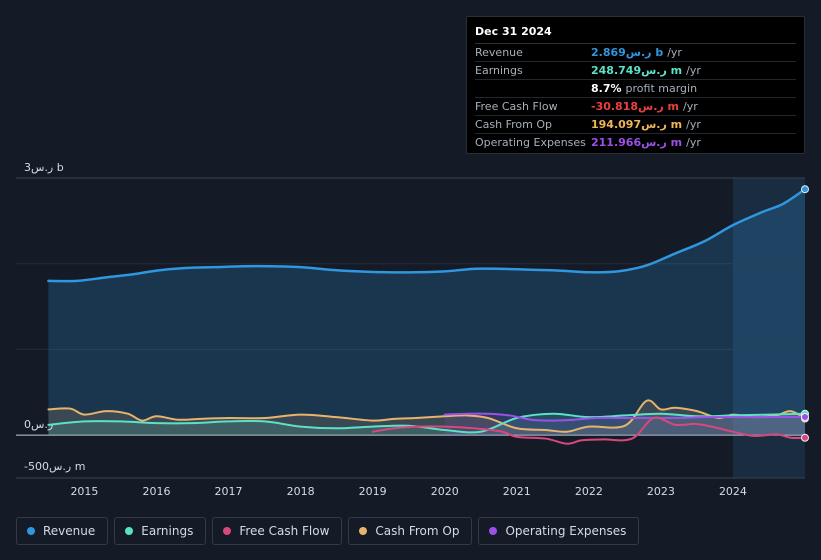 The width and height of the screenshot is (821, 560). Describe the element at coordinates (167, 531) in the screenshot. I see `legend-label: Earnings` at that location.